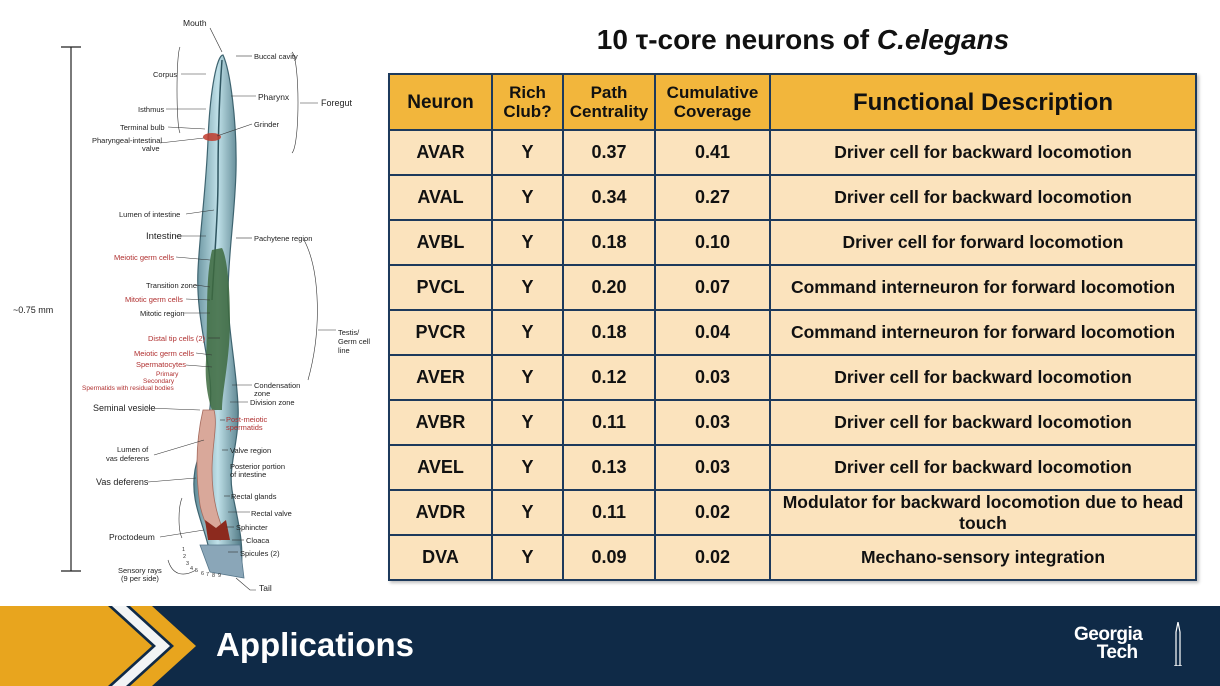 The width and height of the screenshot is (1220, 686). I want to click on cell-neuron: AVBR, so click(440, 422).